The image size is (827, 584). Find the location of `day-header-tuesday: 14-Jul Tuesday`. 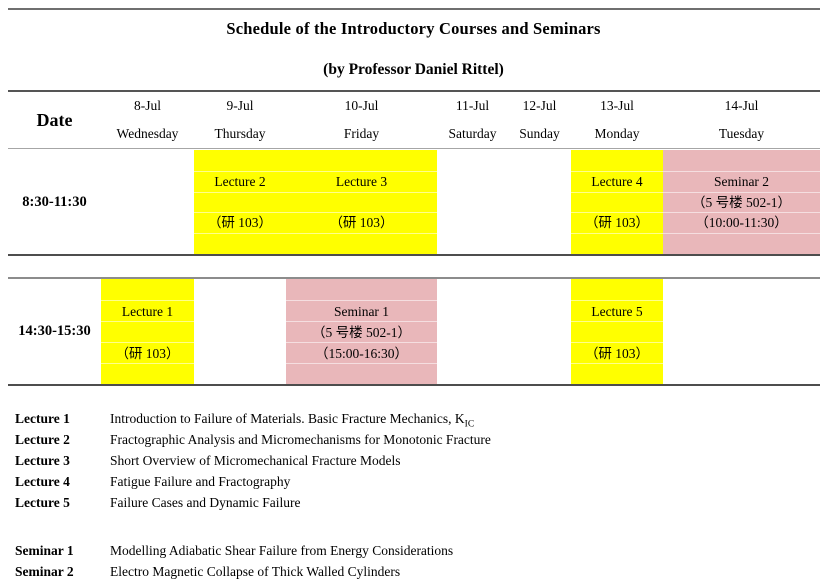

day-header-tuesday: 14-Jul Tuesday is located at coordinates (741, 120).